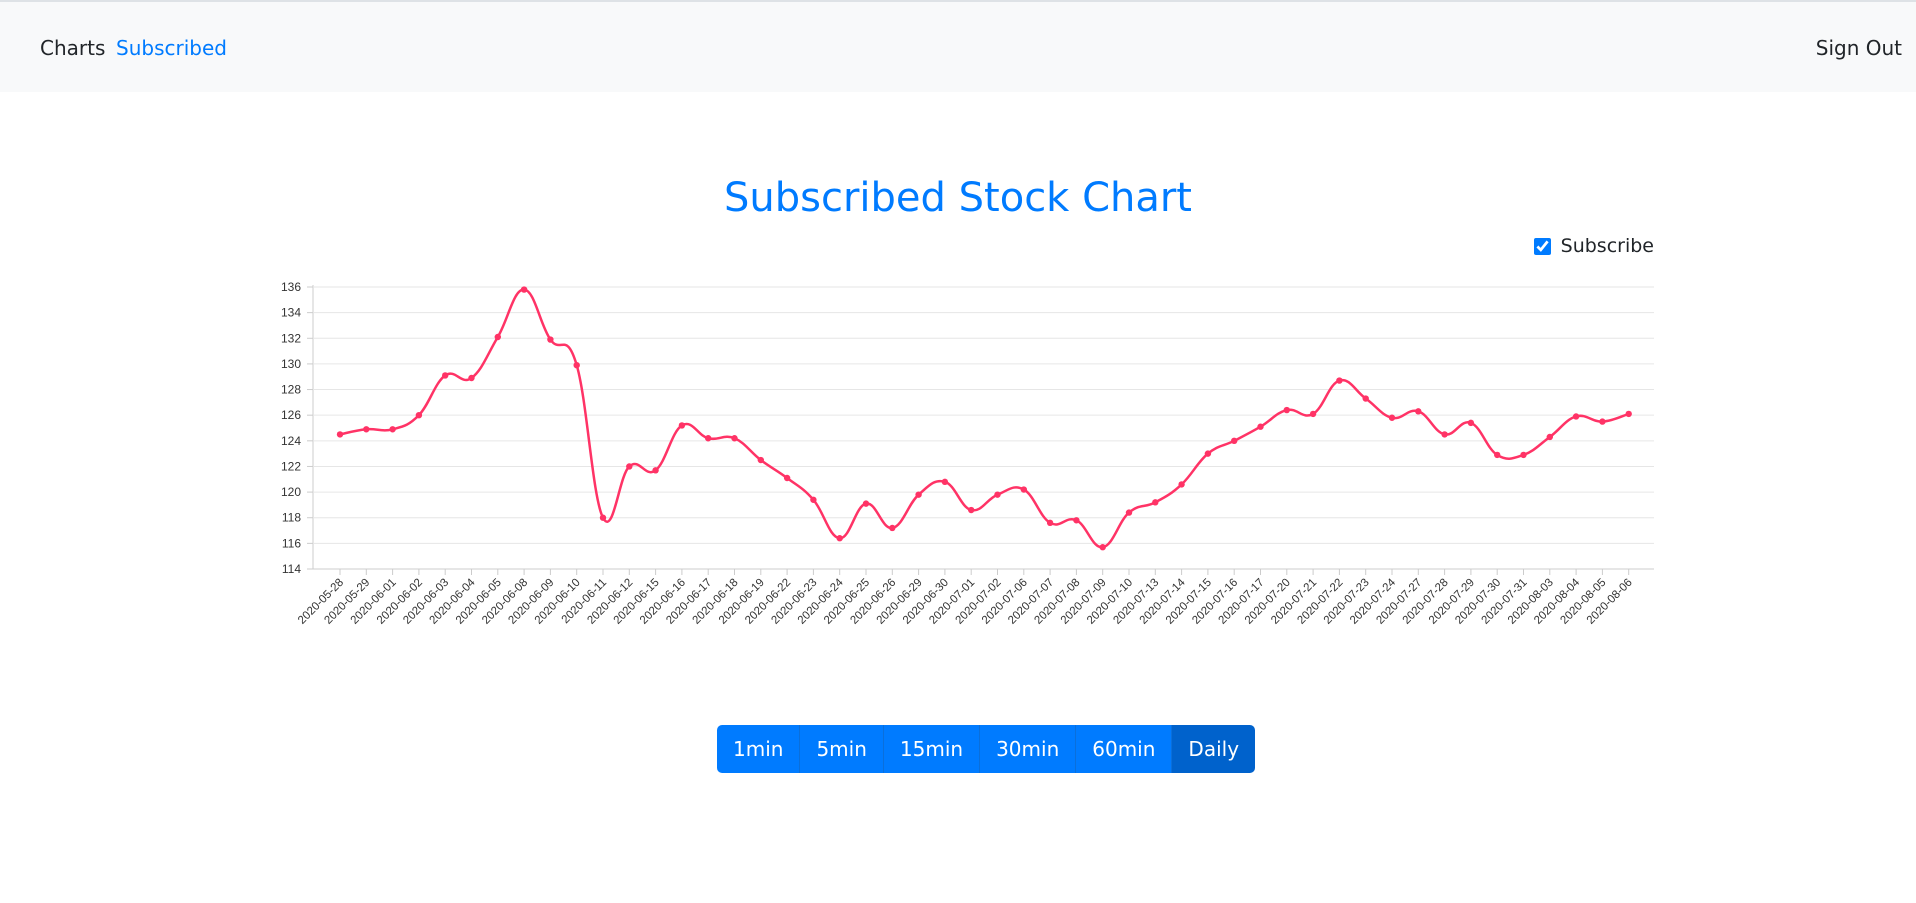 Image resolution: width=1916 pixels, height=903 pixels. I want to click on y-tick-label: 124, so click(291, 441).